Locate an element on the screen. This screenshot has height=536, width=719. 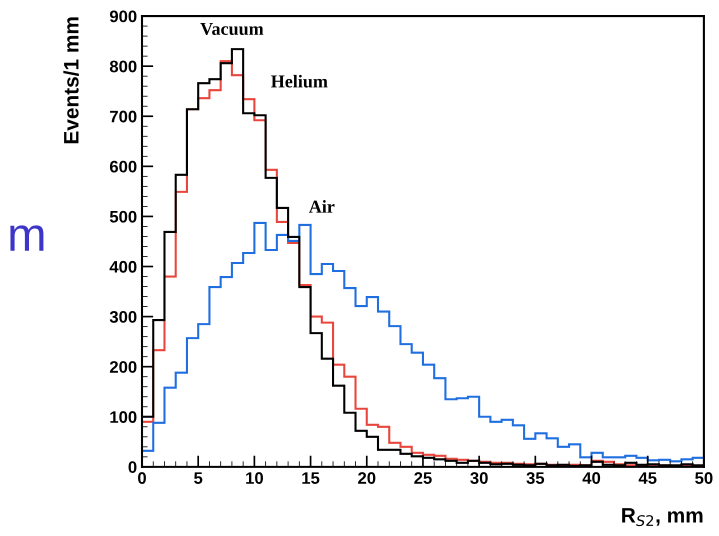
y-tick-label: 400 is located at coordinates (123, 266).